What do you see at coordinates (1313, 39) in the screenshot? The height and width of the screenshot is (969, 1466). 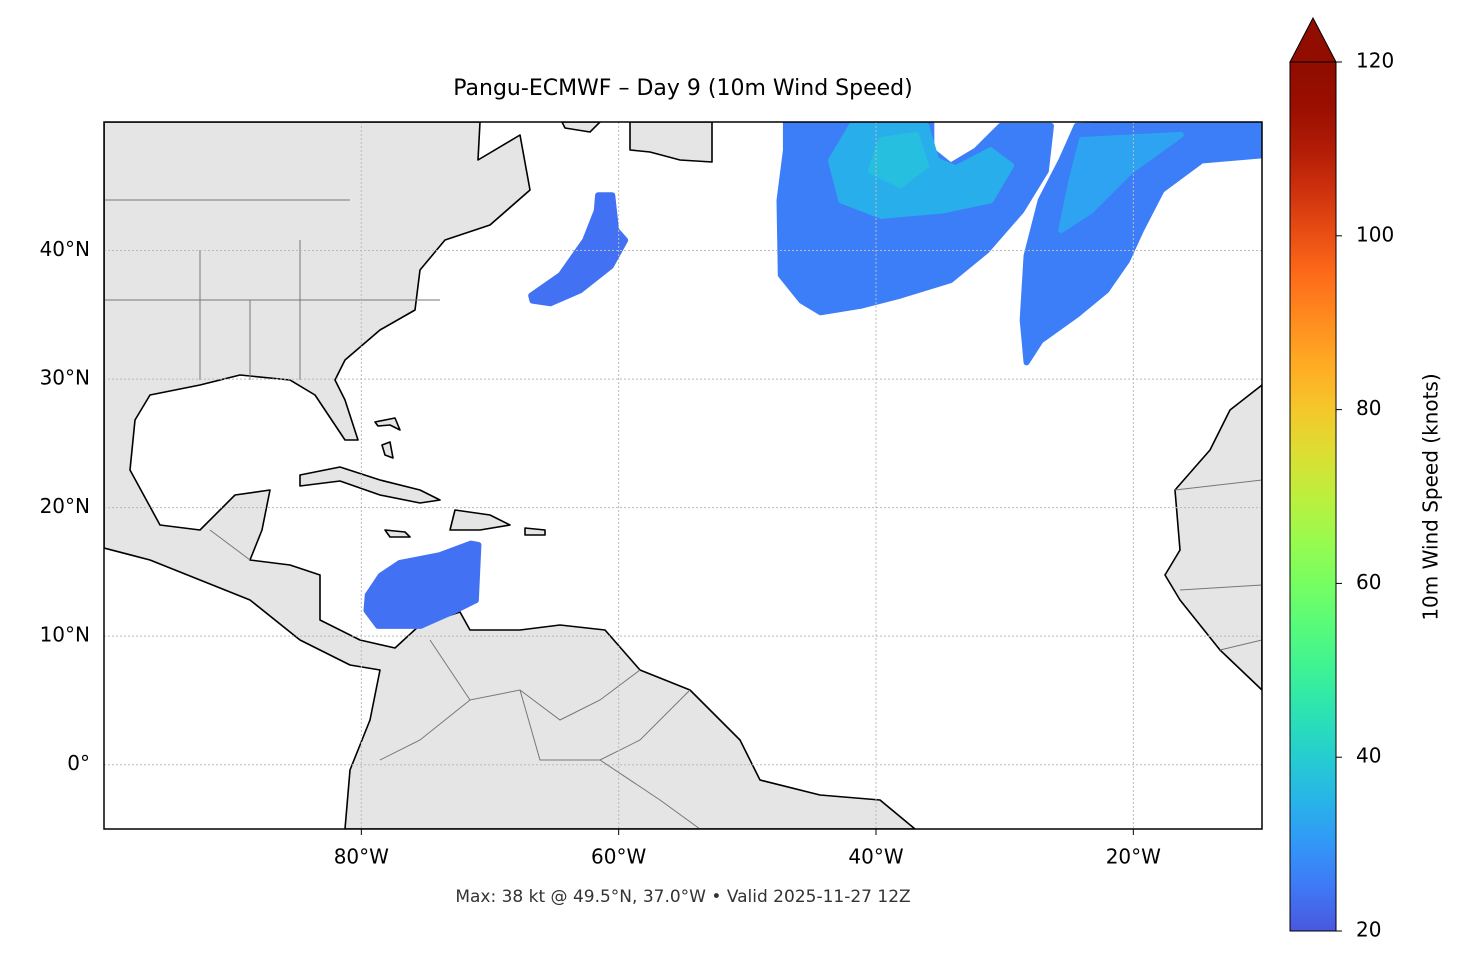 I see `colorbar-extend-arrow` at bounding box center [1313, 39].